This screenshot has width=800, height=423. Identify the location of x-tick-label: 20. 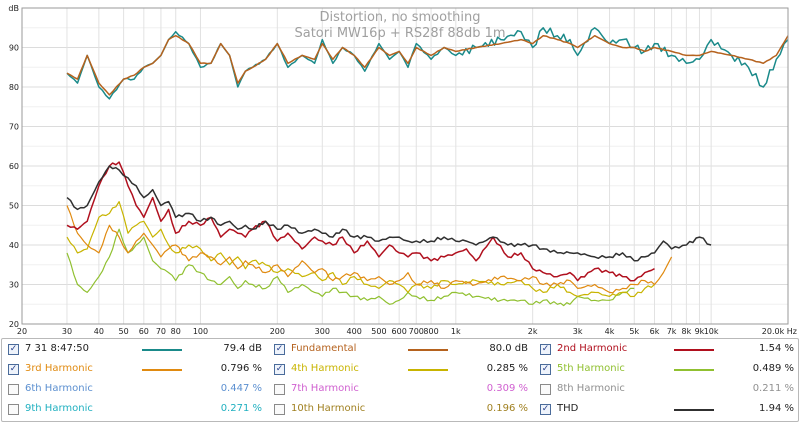
(22, 331).